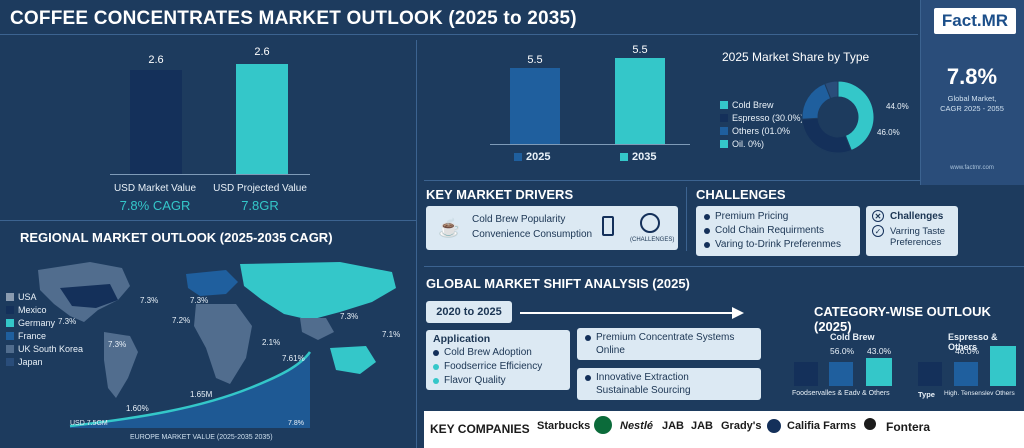  What do you see at coordinates (762, 117) in the screenshot?
I see `share-legend-item: Espresso (30.0%)` at bounding box center [762, 117].